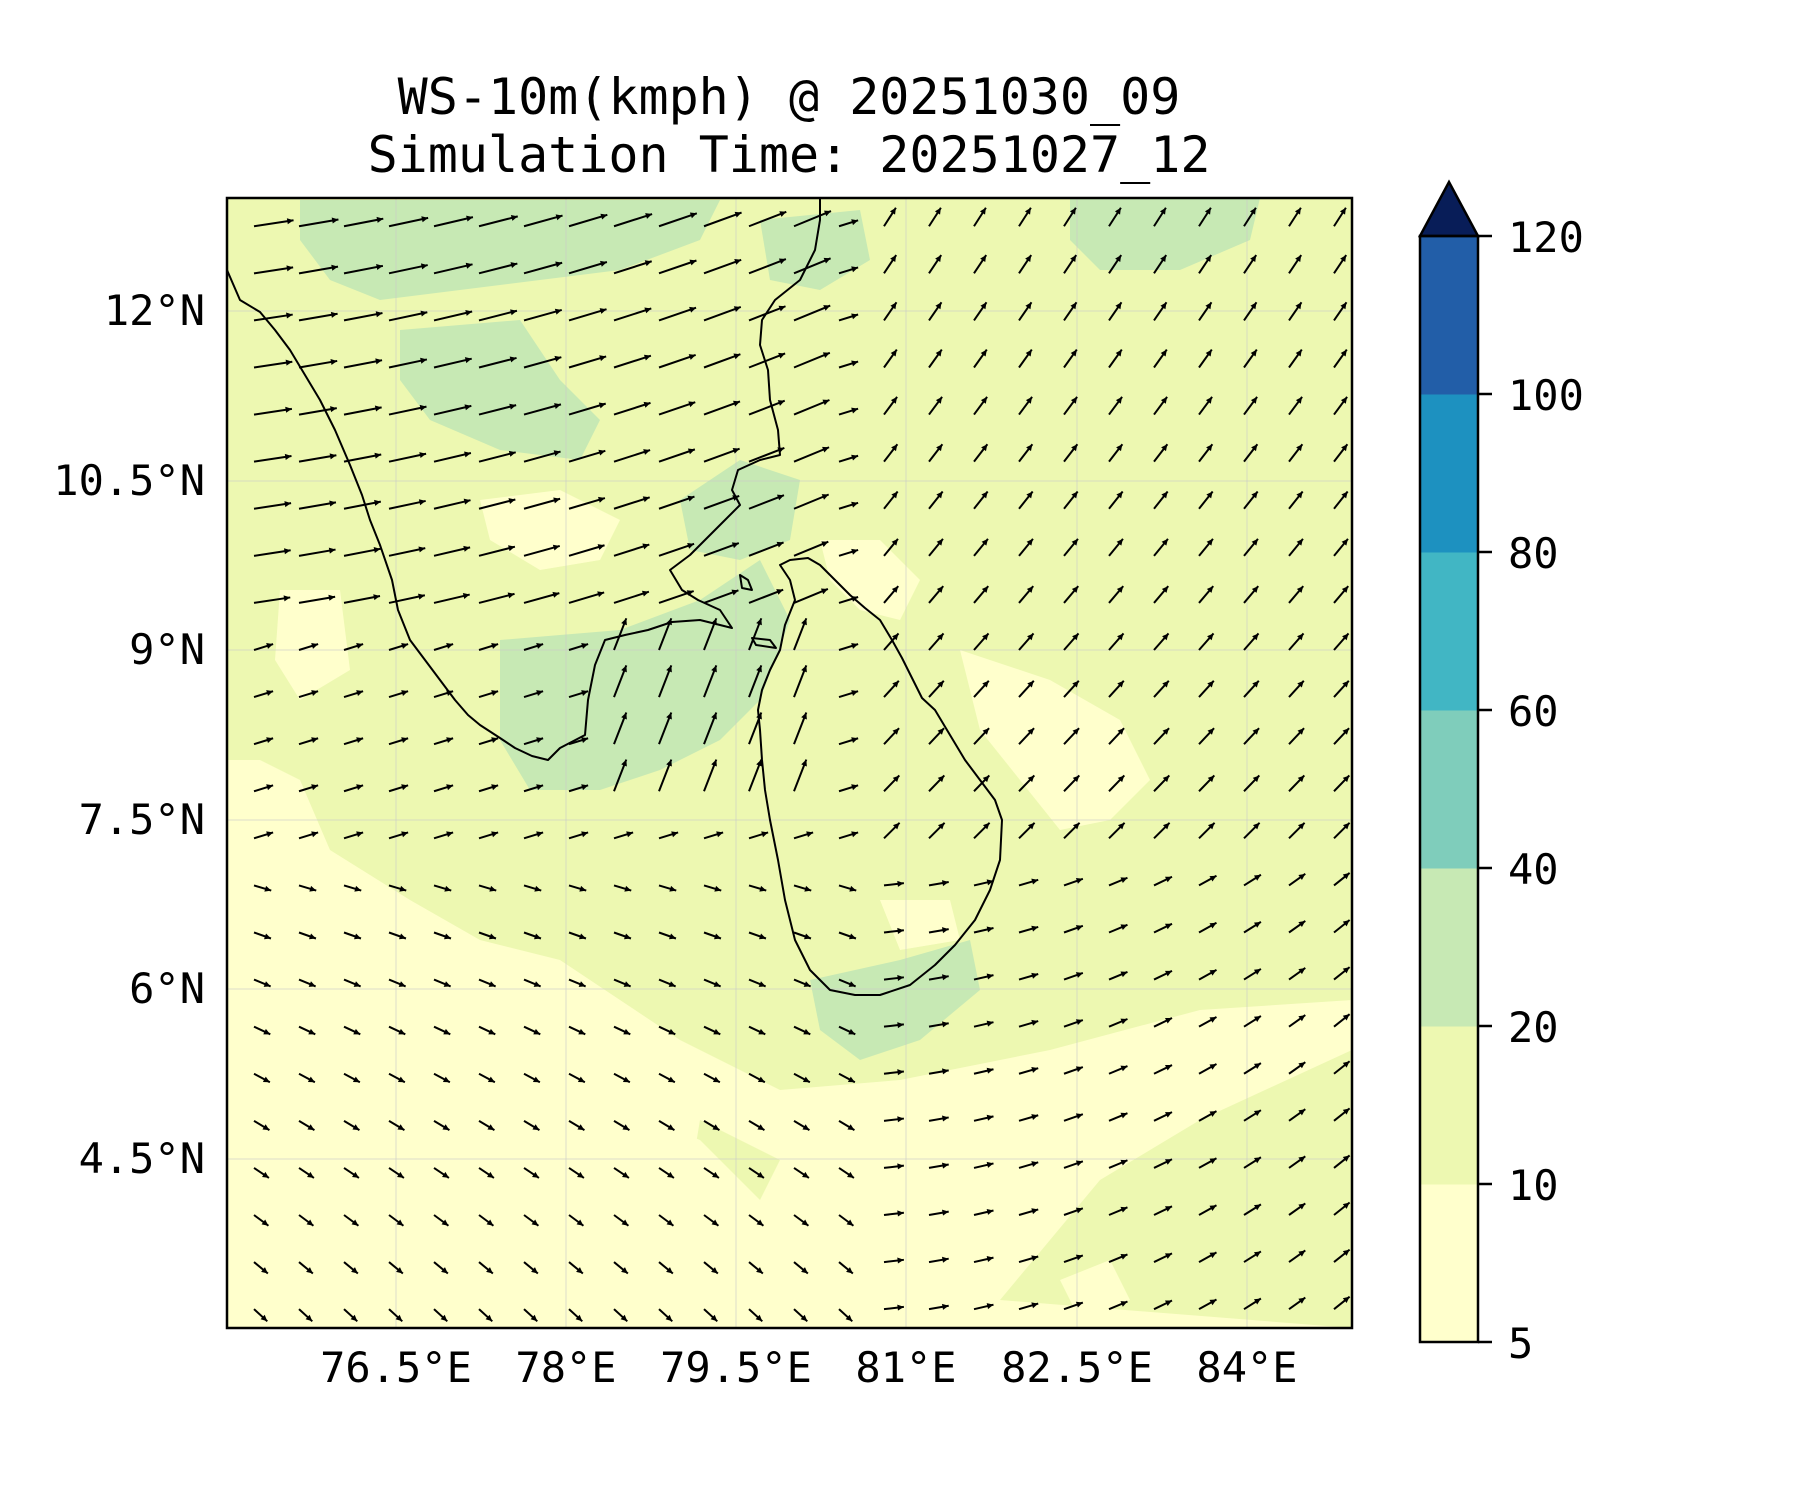 The height and width of the screenshot is (1500, 1800). I want to click on colorbar-frame, so click(1449, 789).